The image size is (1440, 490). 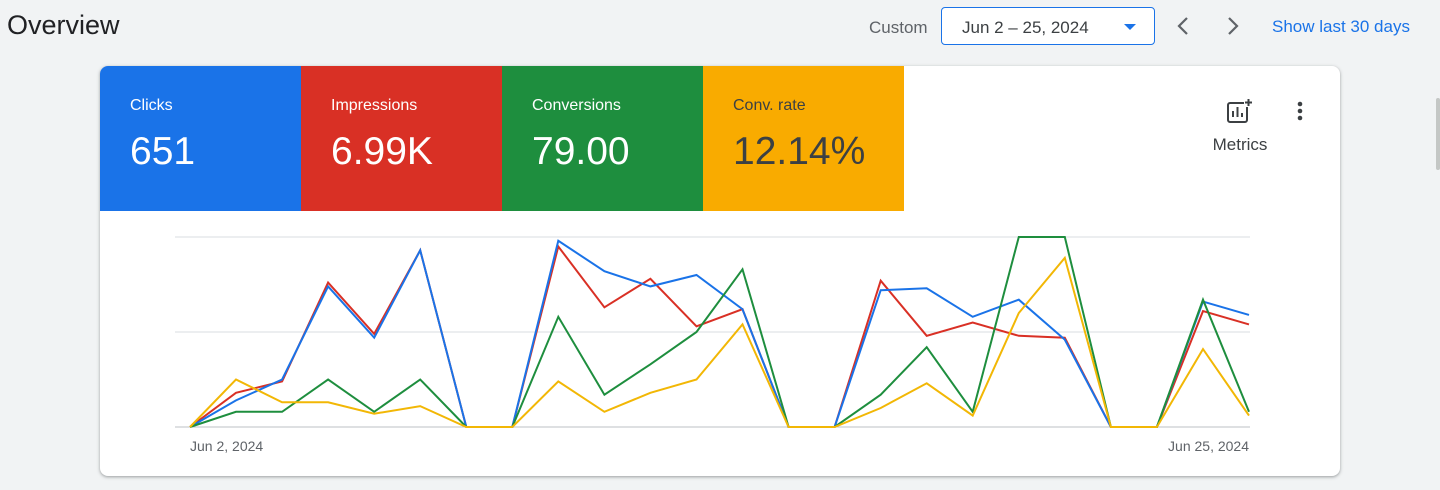 I want to click on metrics-label: Metrics, so click(x=1240, y=144).